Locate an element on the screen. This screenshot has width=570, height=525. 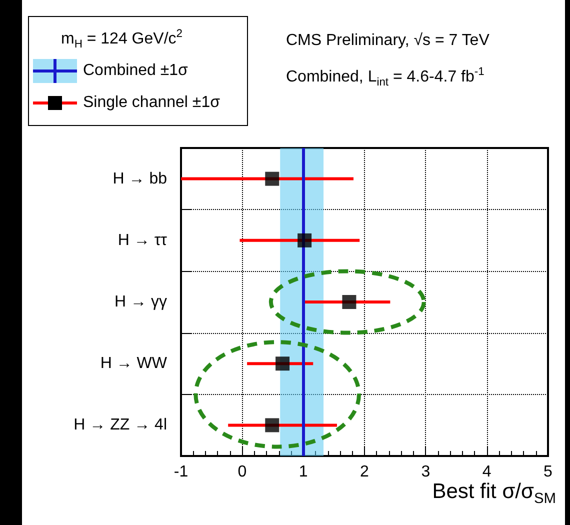
x-tick-label: 2 is located at coordinates (365, 472).